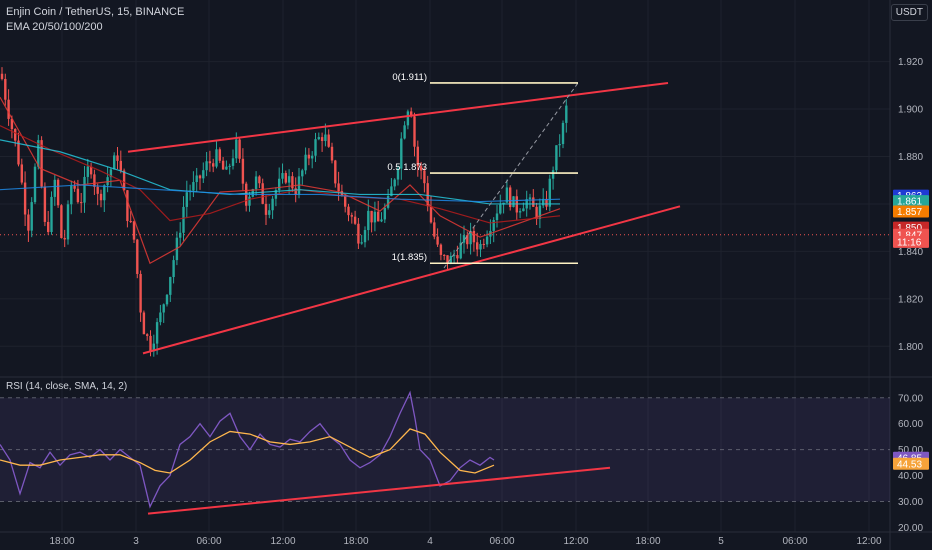 The width and height of the screenshot is (932, 550). Describe the element at coordinates (379, 490) in the screenshot. I see `rsi-trendline` at that location.